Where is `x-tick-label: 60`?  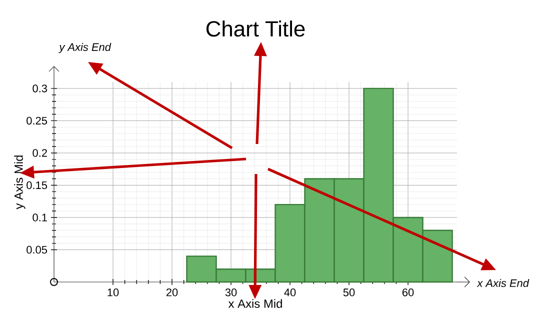 x-tick-label: 60 is located at coordinates (408, 292).